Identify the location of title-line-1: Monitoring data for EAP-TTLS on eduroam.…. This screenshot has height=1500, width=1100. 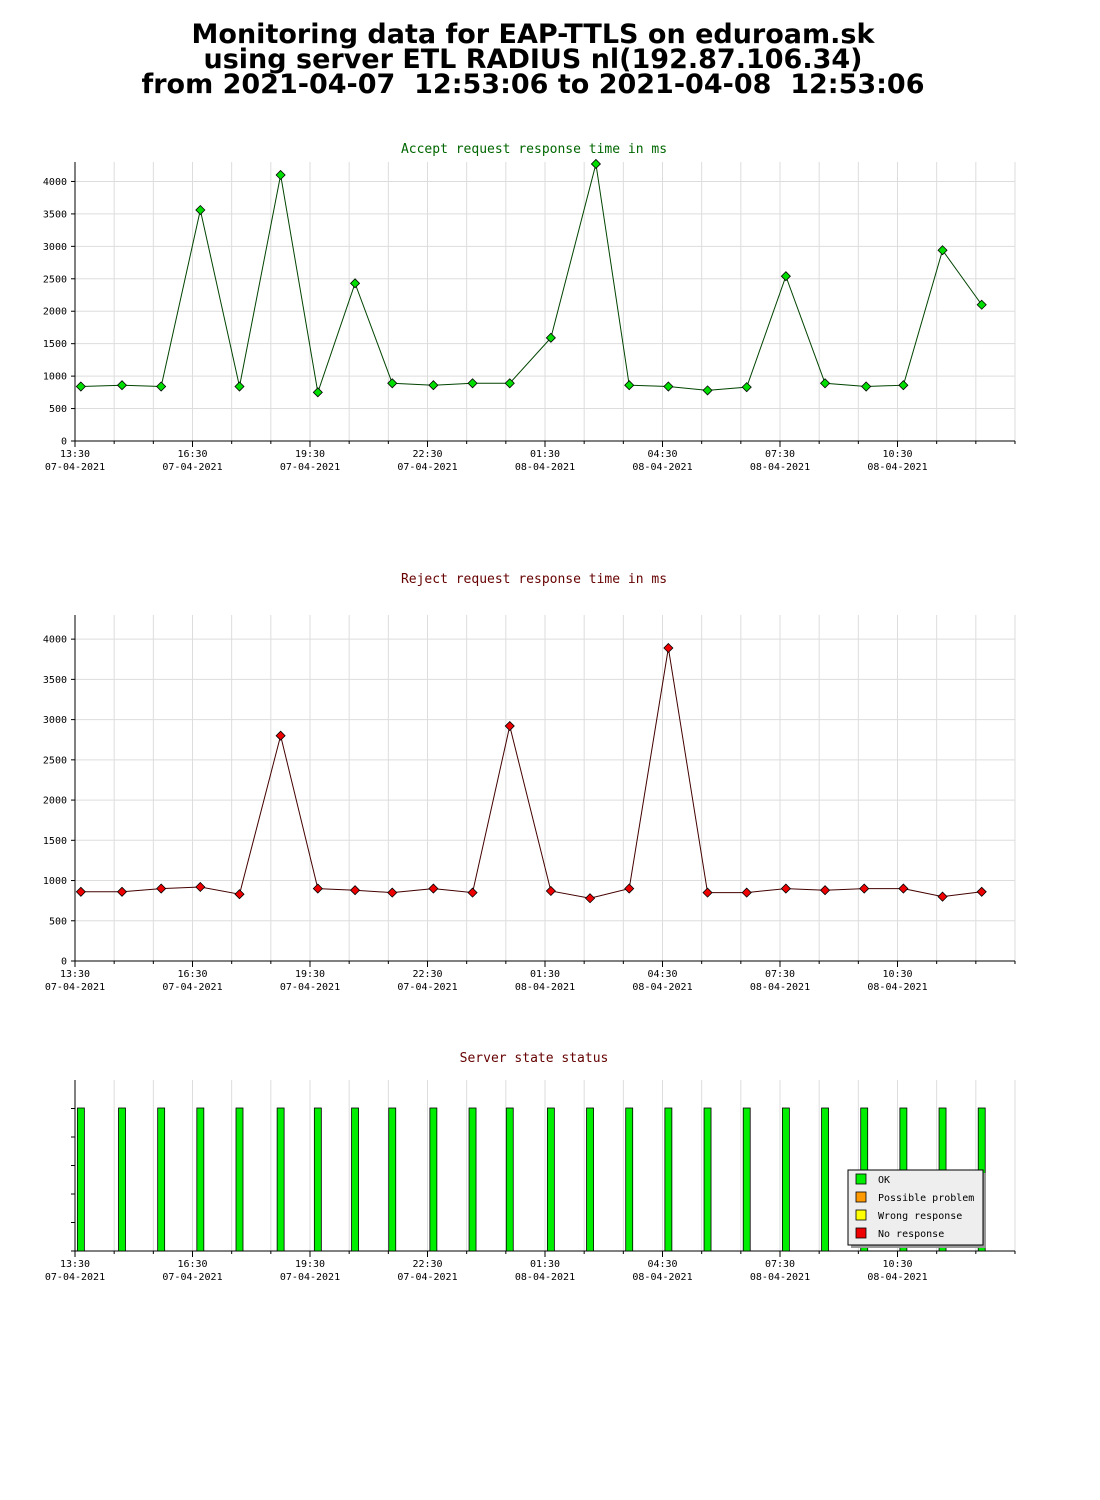
(533, 34).